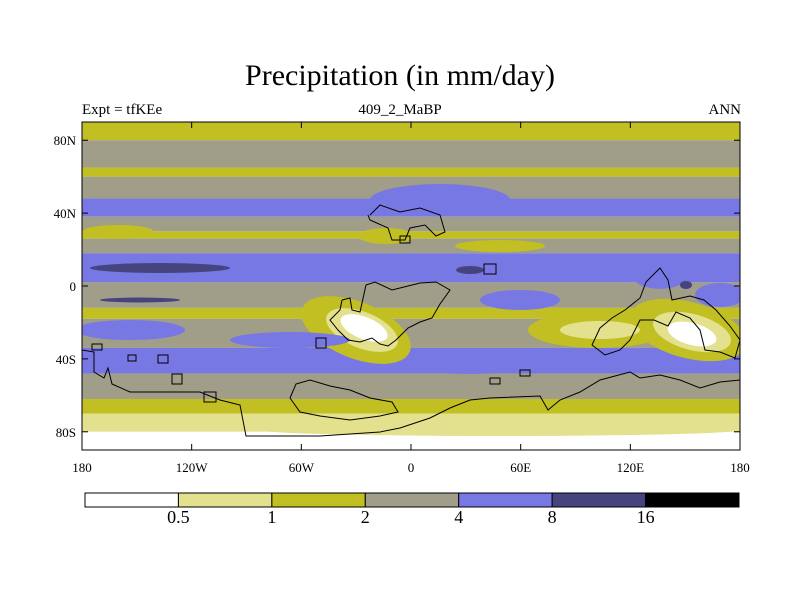 This screenshot has width=800, height=600. Describe the element at coordinates (66, 359) in the screenshot. I see `y-tick-label: 40S` at that location.